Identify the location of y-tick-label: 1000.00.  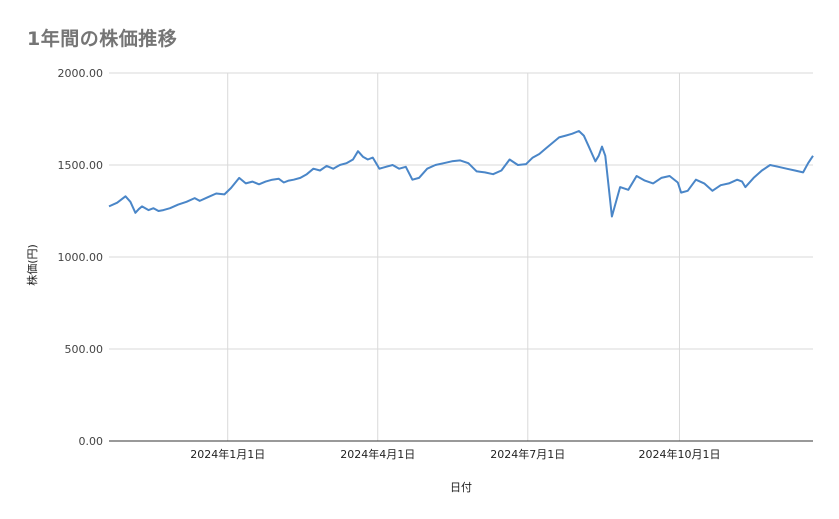
(81, 257).